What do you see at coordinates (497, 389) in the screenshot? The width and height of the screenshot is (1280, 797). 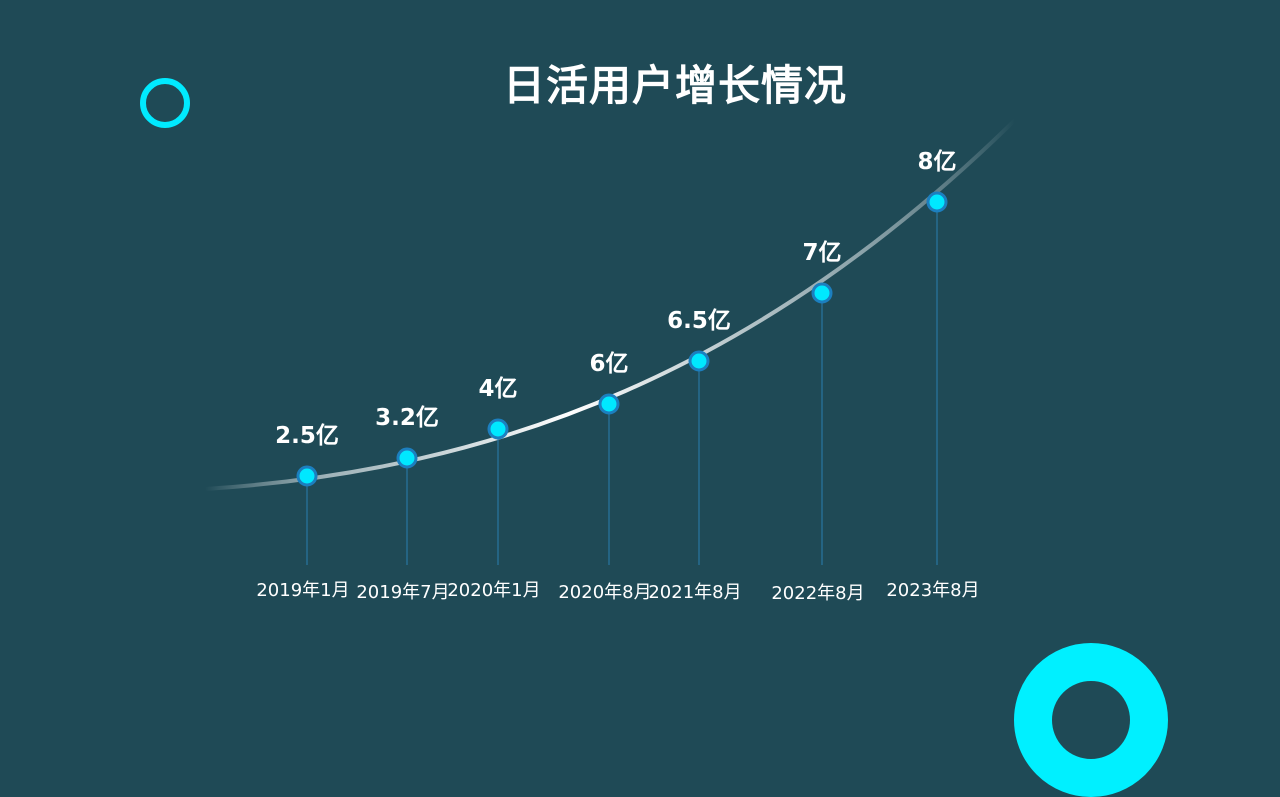 I see `data-label: 4亿` at bounding box center [497, 389].